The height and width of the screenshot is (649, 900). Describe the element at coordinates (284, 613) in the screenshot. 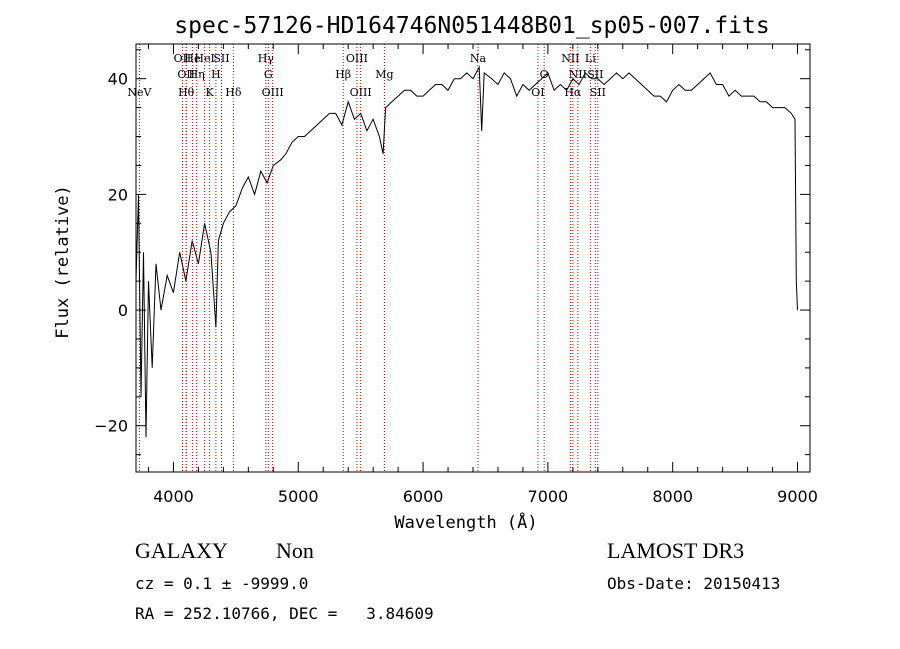

I see `ra-dec-readout: RA = 252.10766, DEC = 3.84609` at that location.